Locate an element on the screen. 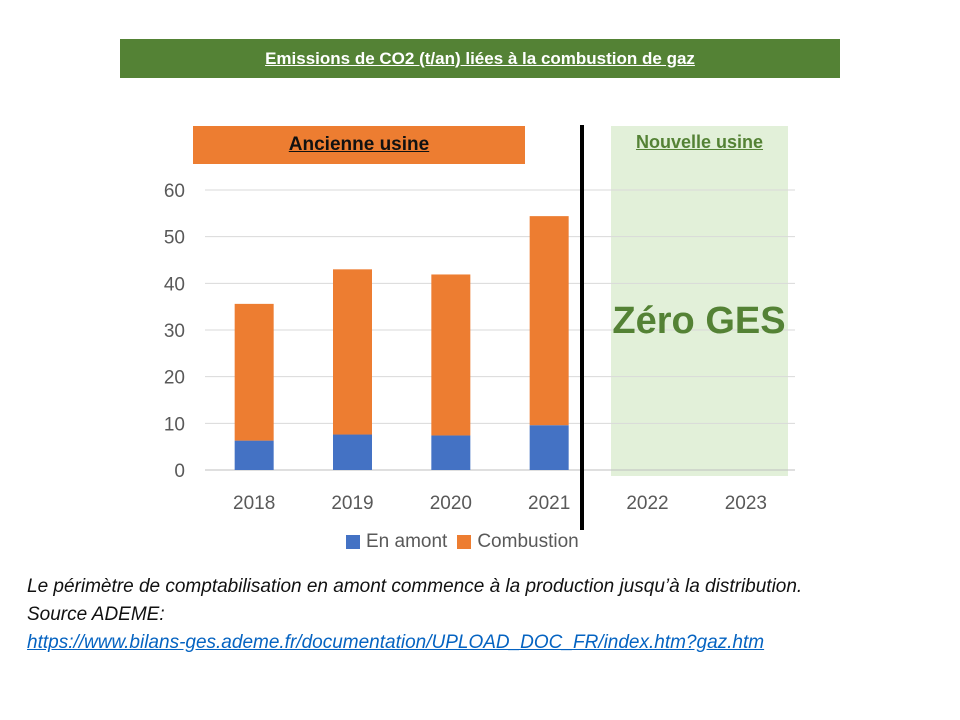  old-plant-banner: Ancienne usine is located at coordinates (359, 145).